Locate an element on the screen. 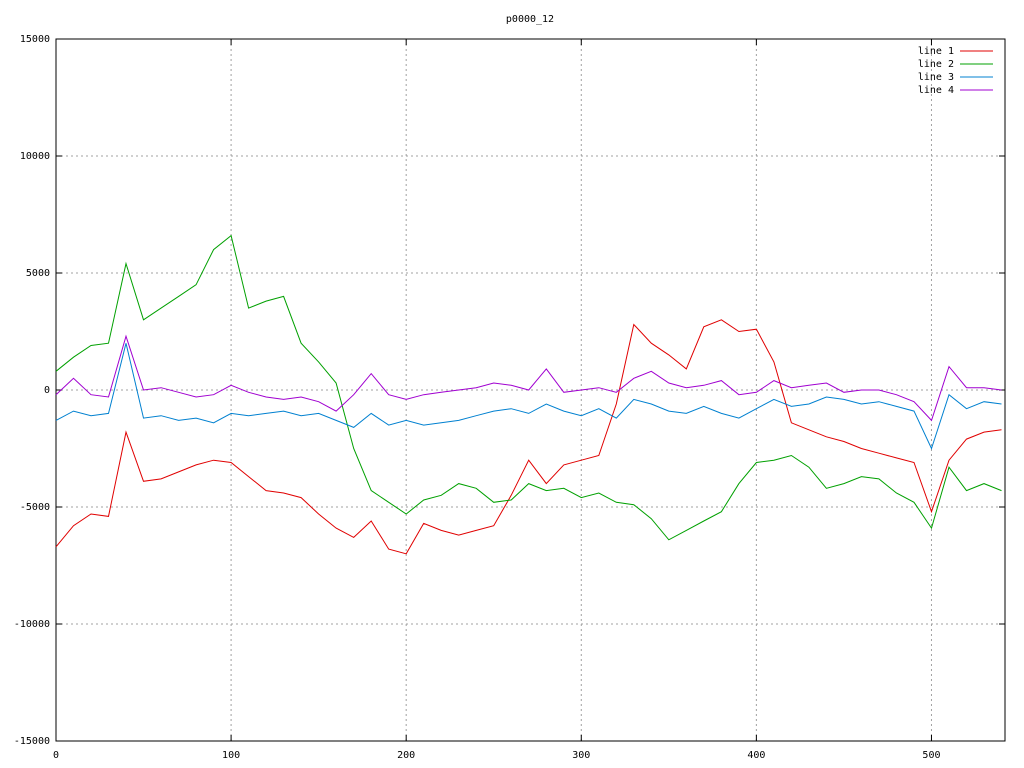 This screenshot has height=768, width=1024. y-tick-label: -5000 is located at coordinates (35, 507).